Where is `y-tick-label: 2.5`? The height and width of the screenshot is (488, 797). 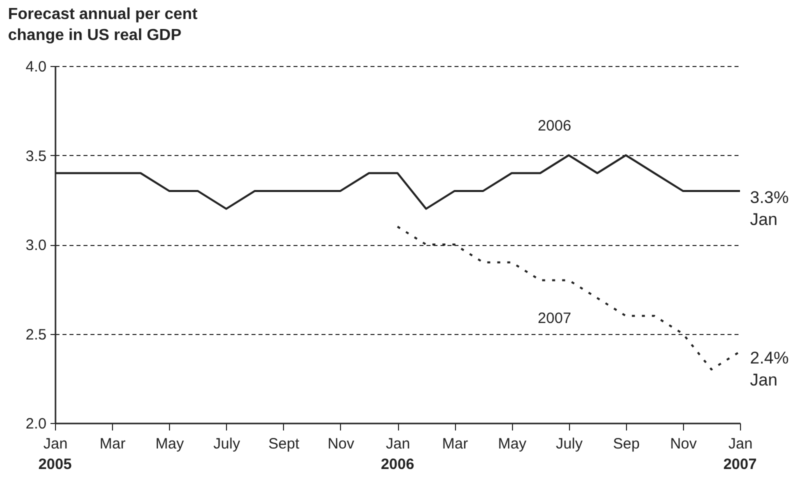
y-tick-label: 2.5 is located at coordinates (36, 335).